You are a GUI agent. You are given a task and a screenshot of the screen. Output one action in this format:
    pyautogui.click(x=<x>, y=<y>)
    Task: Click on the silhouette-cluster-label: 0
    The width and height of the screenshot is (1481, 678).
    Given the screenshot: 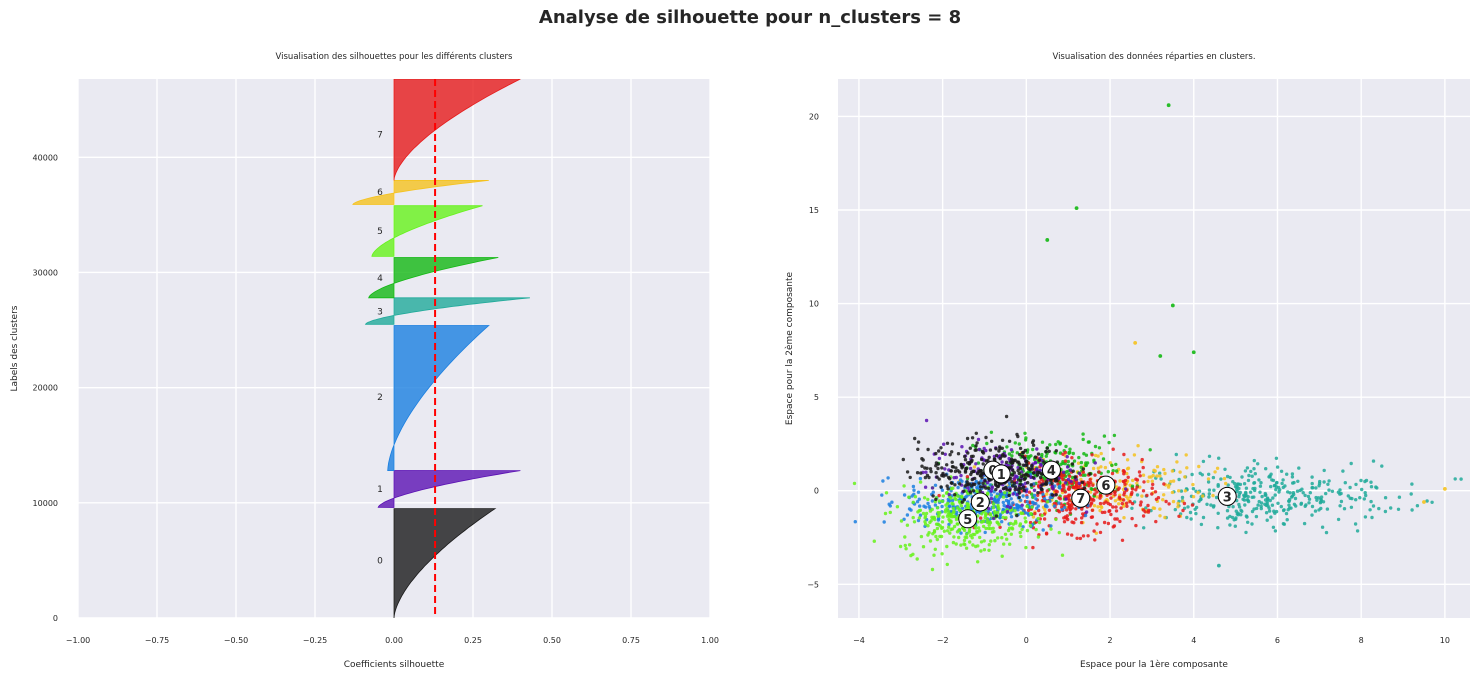 What is the action you would take?
    pyautogui.click(x=380, y=561)
    